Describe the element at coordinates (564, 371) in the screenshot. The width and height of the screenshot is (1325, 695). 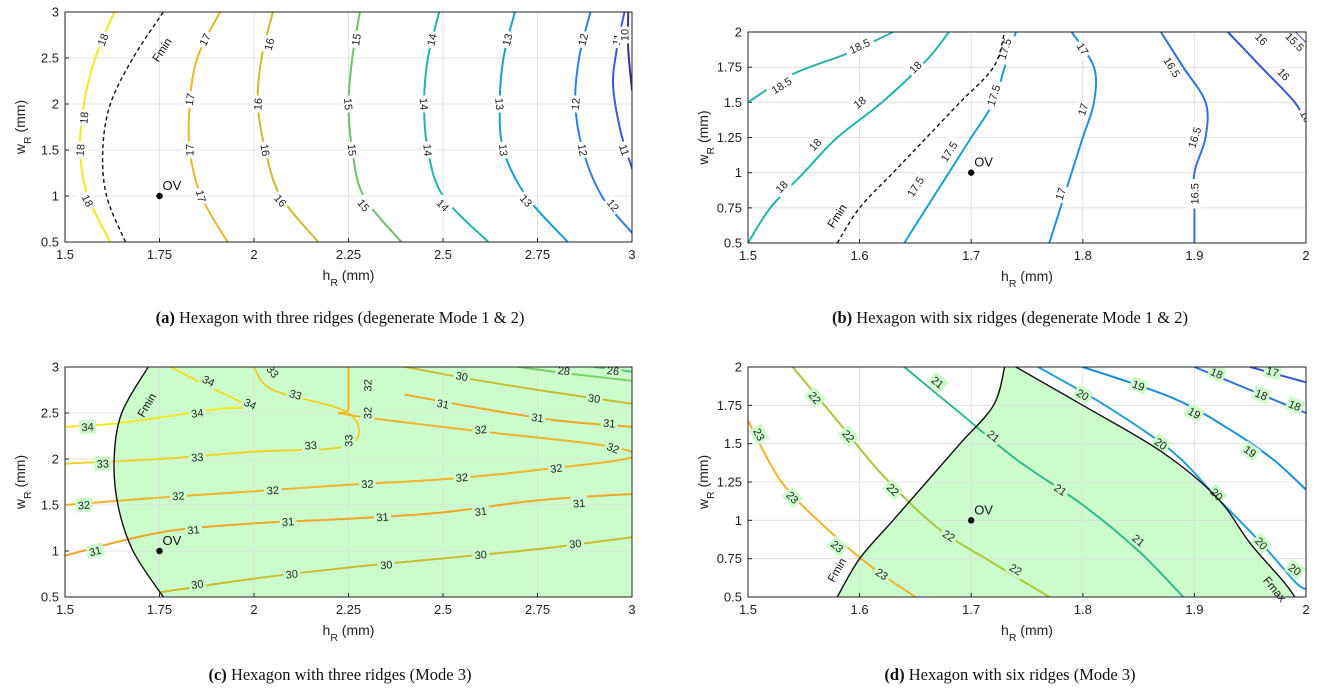
I see `contour-label: 28` at that location.